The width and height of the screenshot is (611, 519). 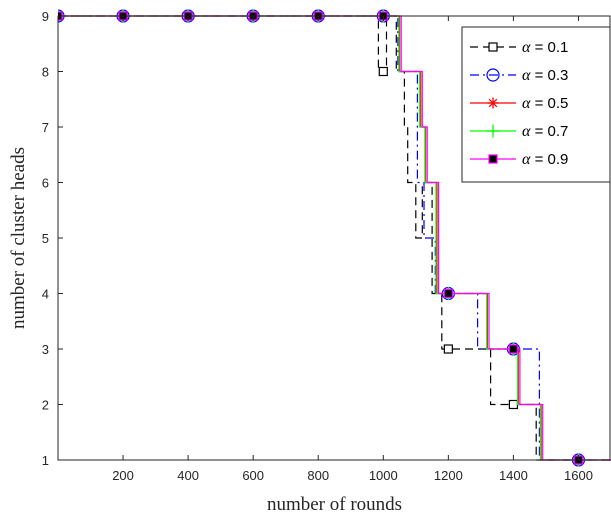 I want to click on x-tick-label: 1400, so click(x=513, y=475).